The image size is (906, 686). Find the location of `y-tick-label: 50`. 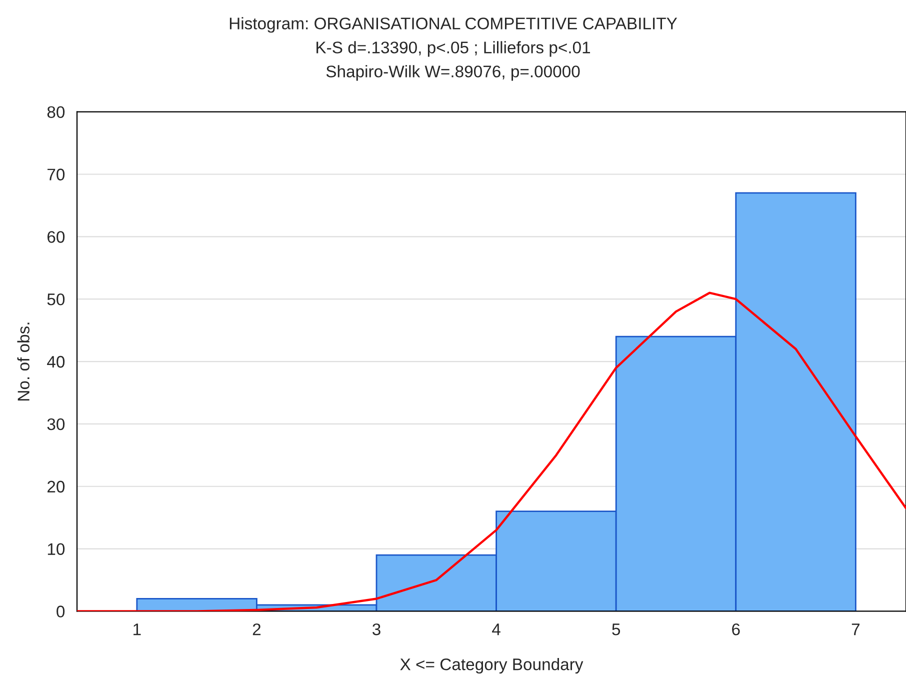

y-tick-label: 50 is located at coordinates (56, 299).